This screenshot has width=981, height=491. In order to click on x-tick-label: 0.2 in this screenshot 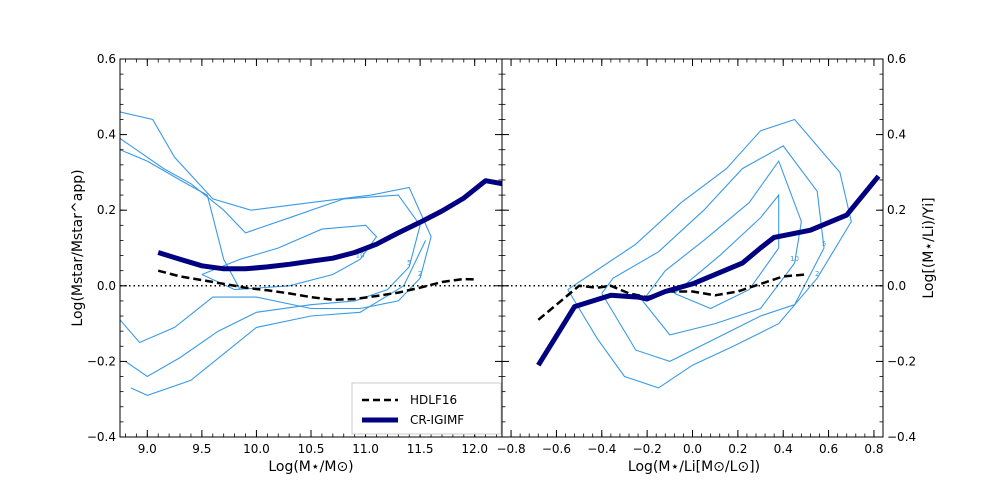, I will do `click(737, 449)`.